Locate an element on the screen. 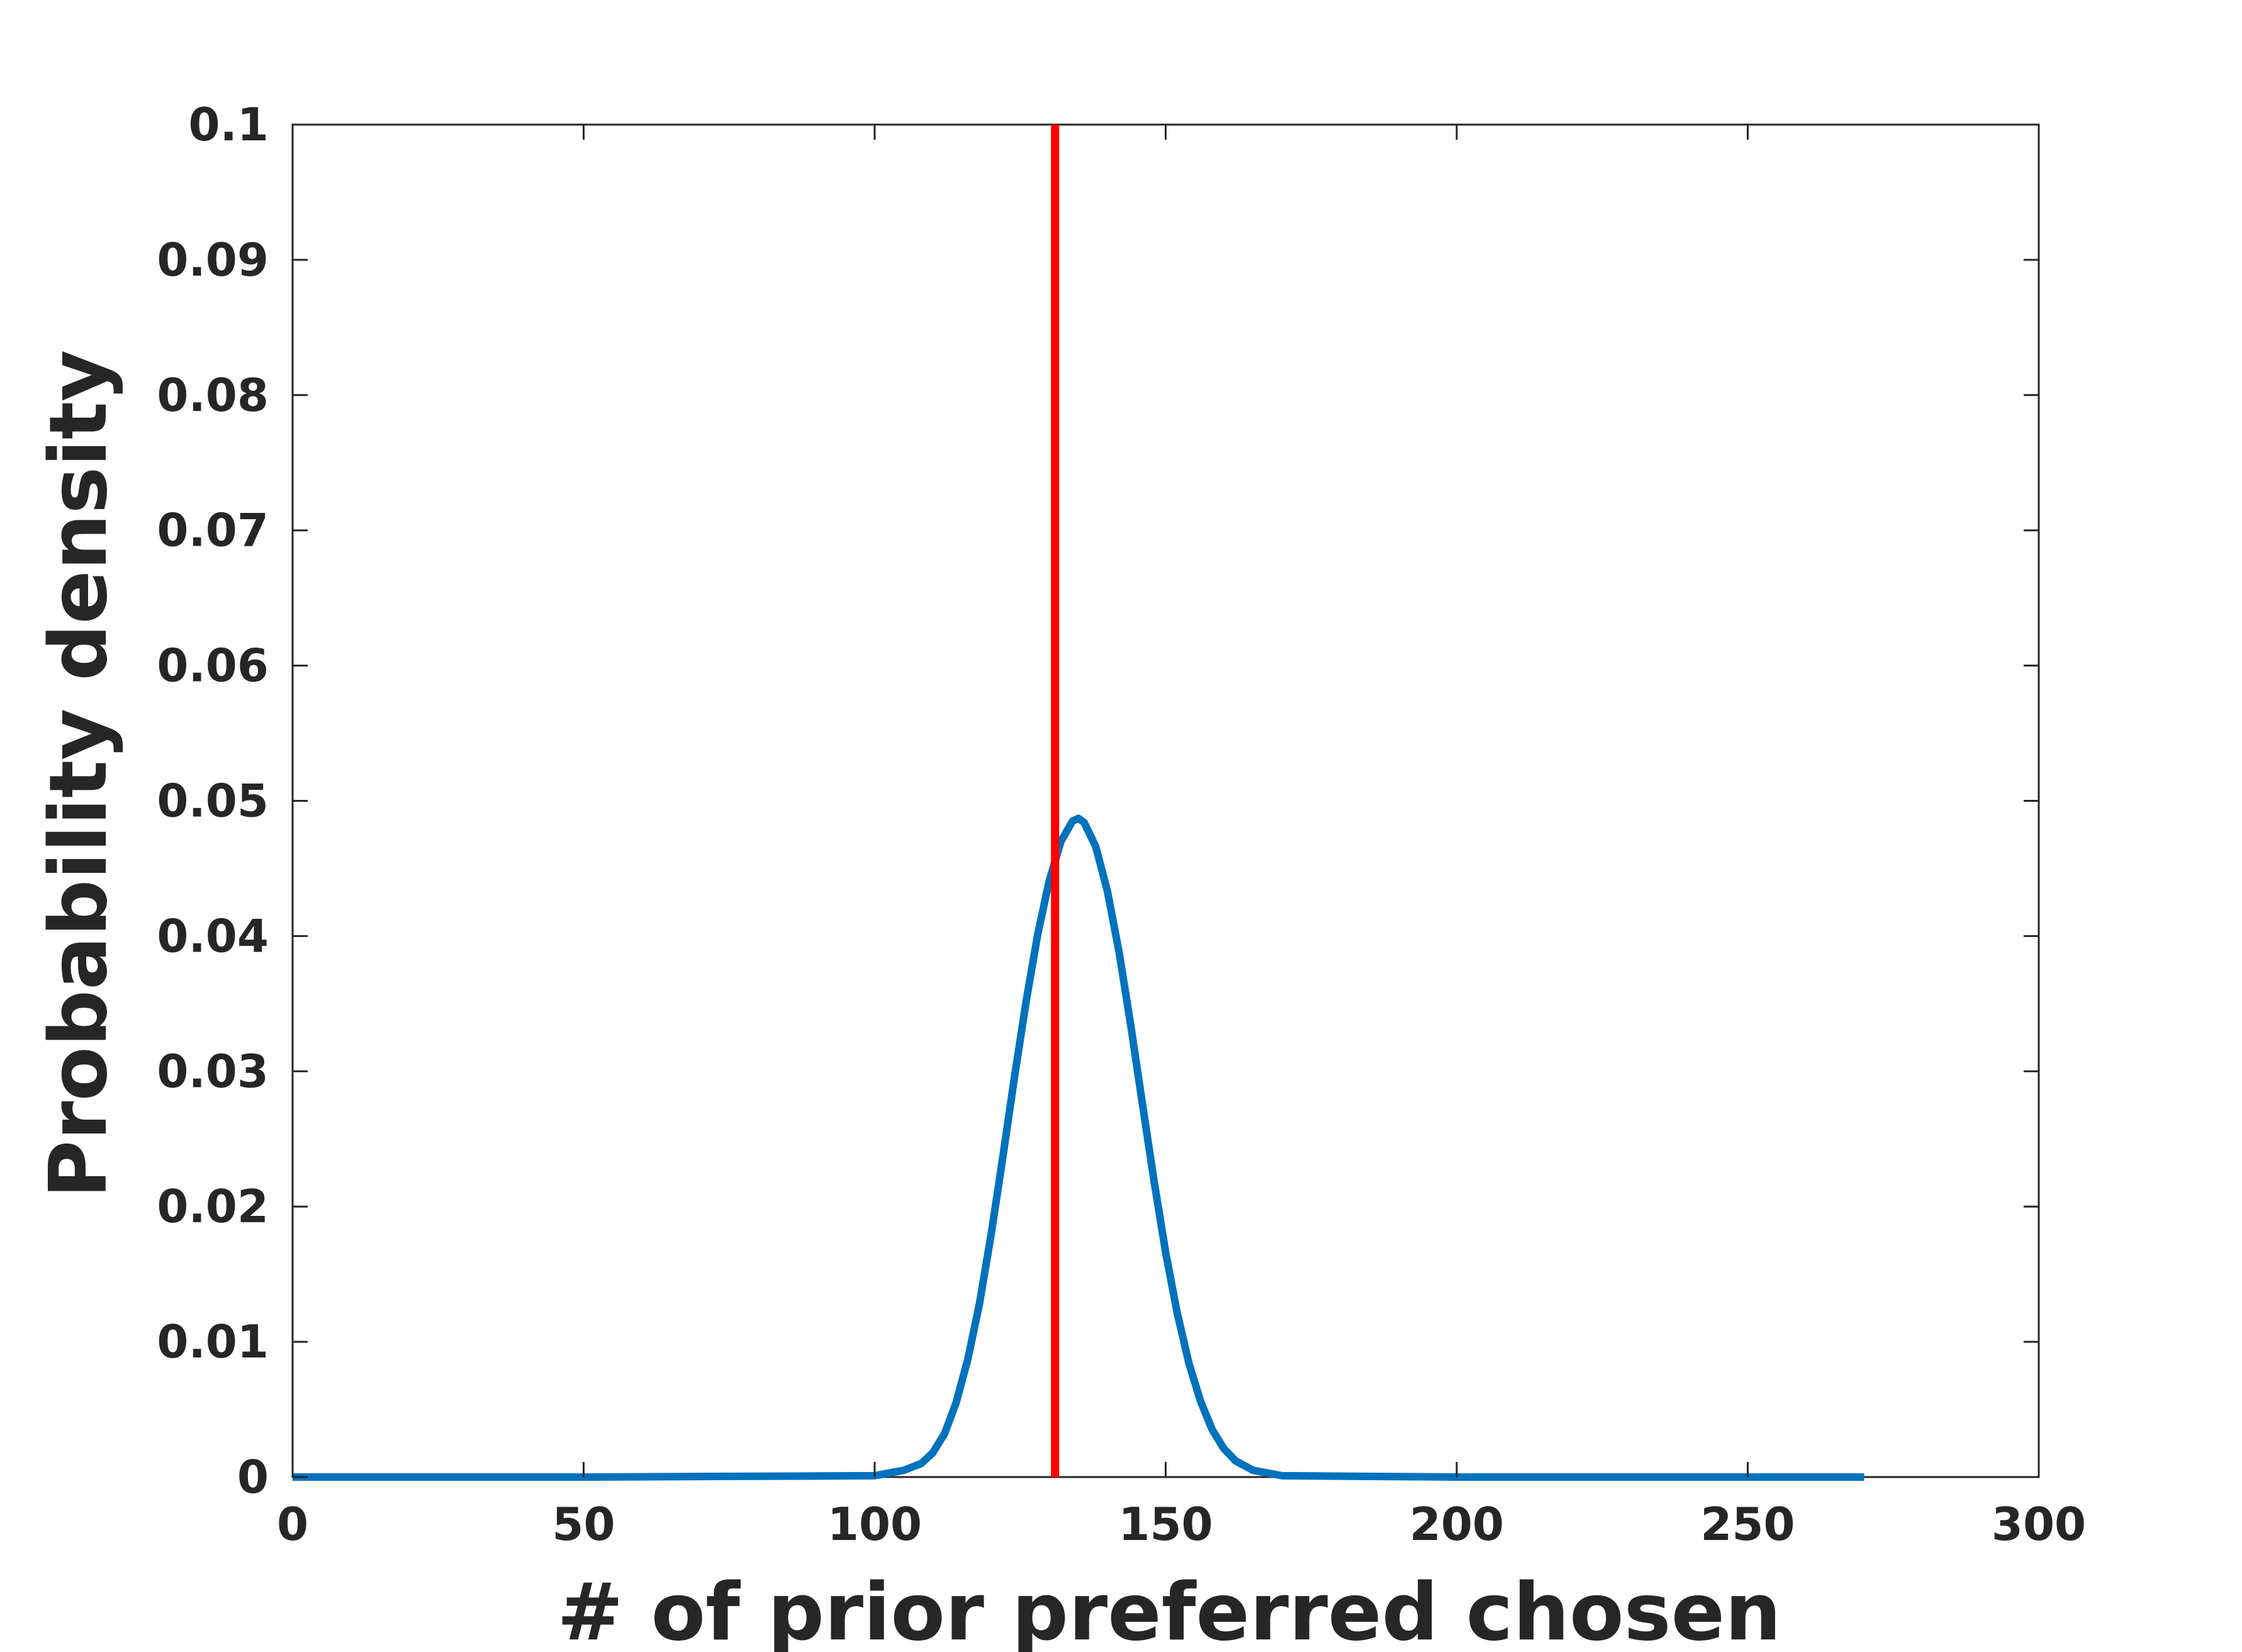 This screenshot has height=1652, width=2242. y-tick-label: 0.09 is located at coordinates (213, 259).